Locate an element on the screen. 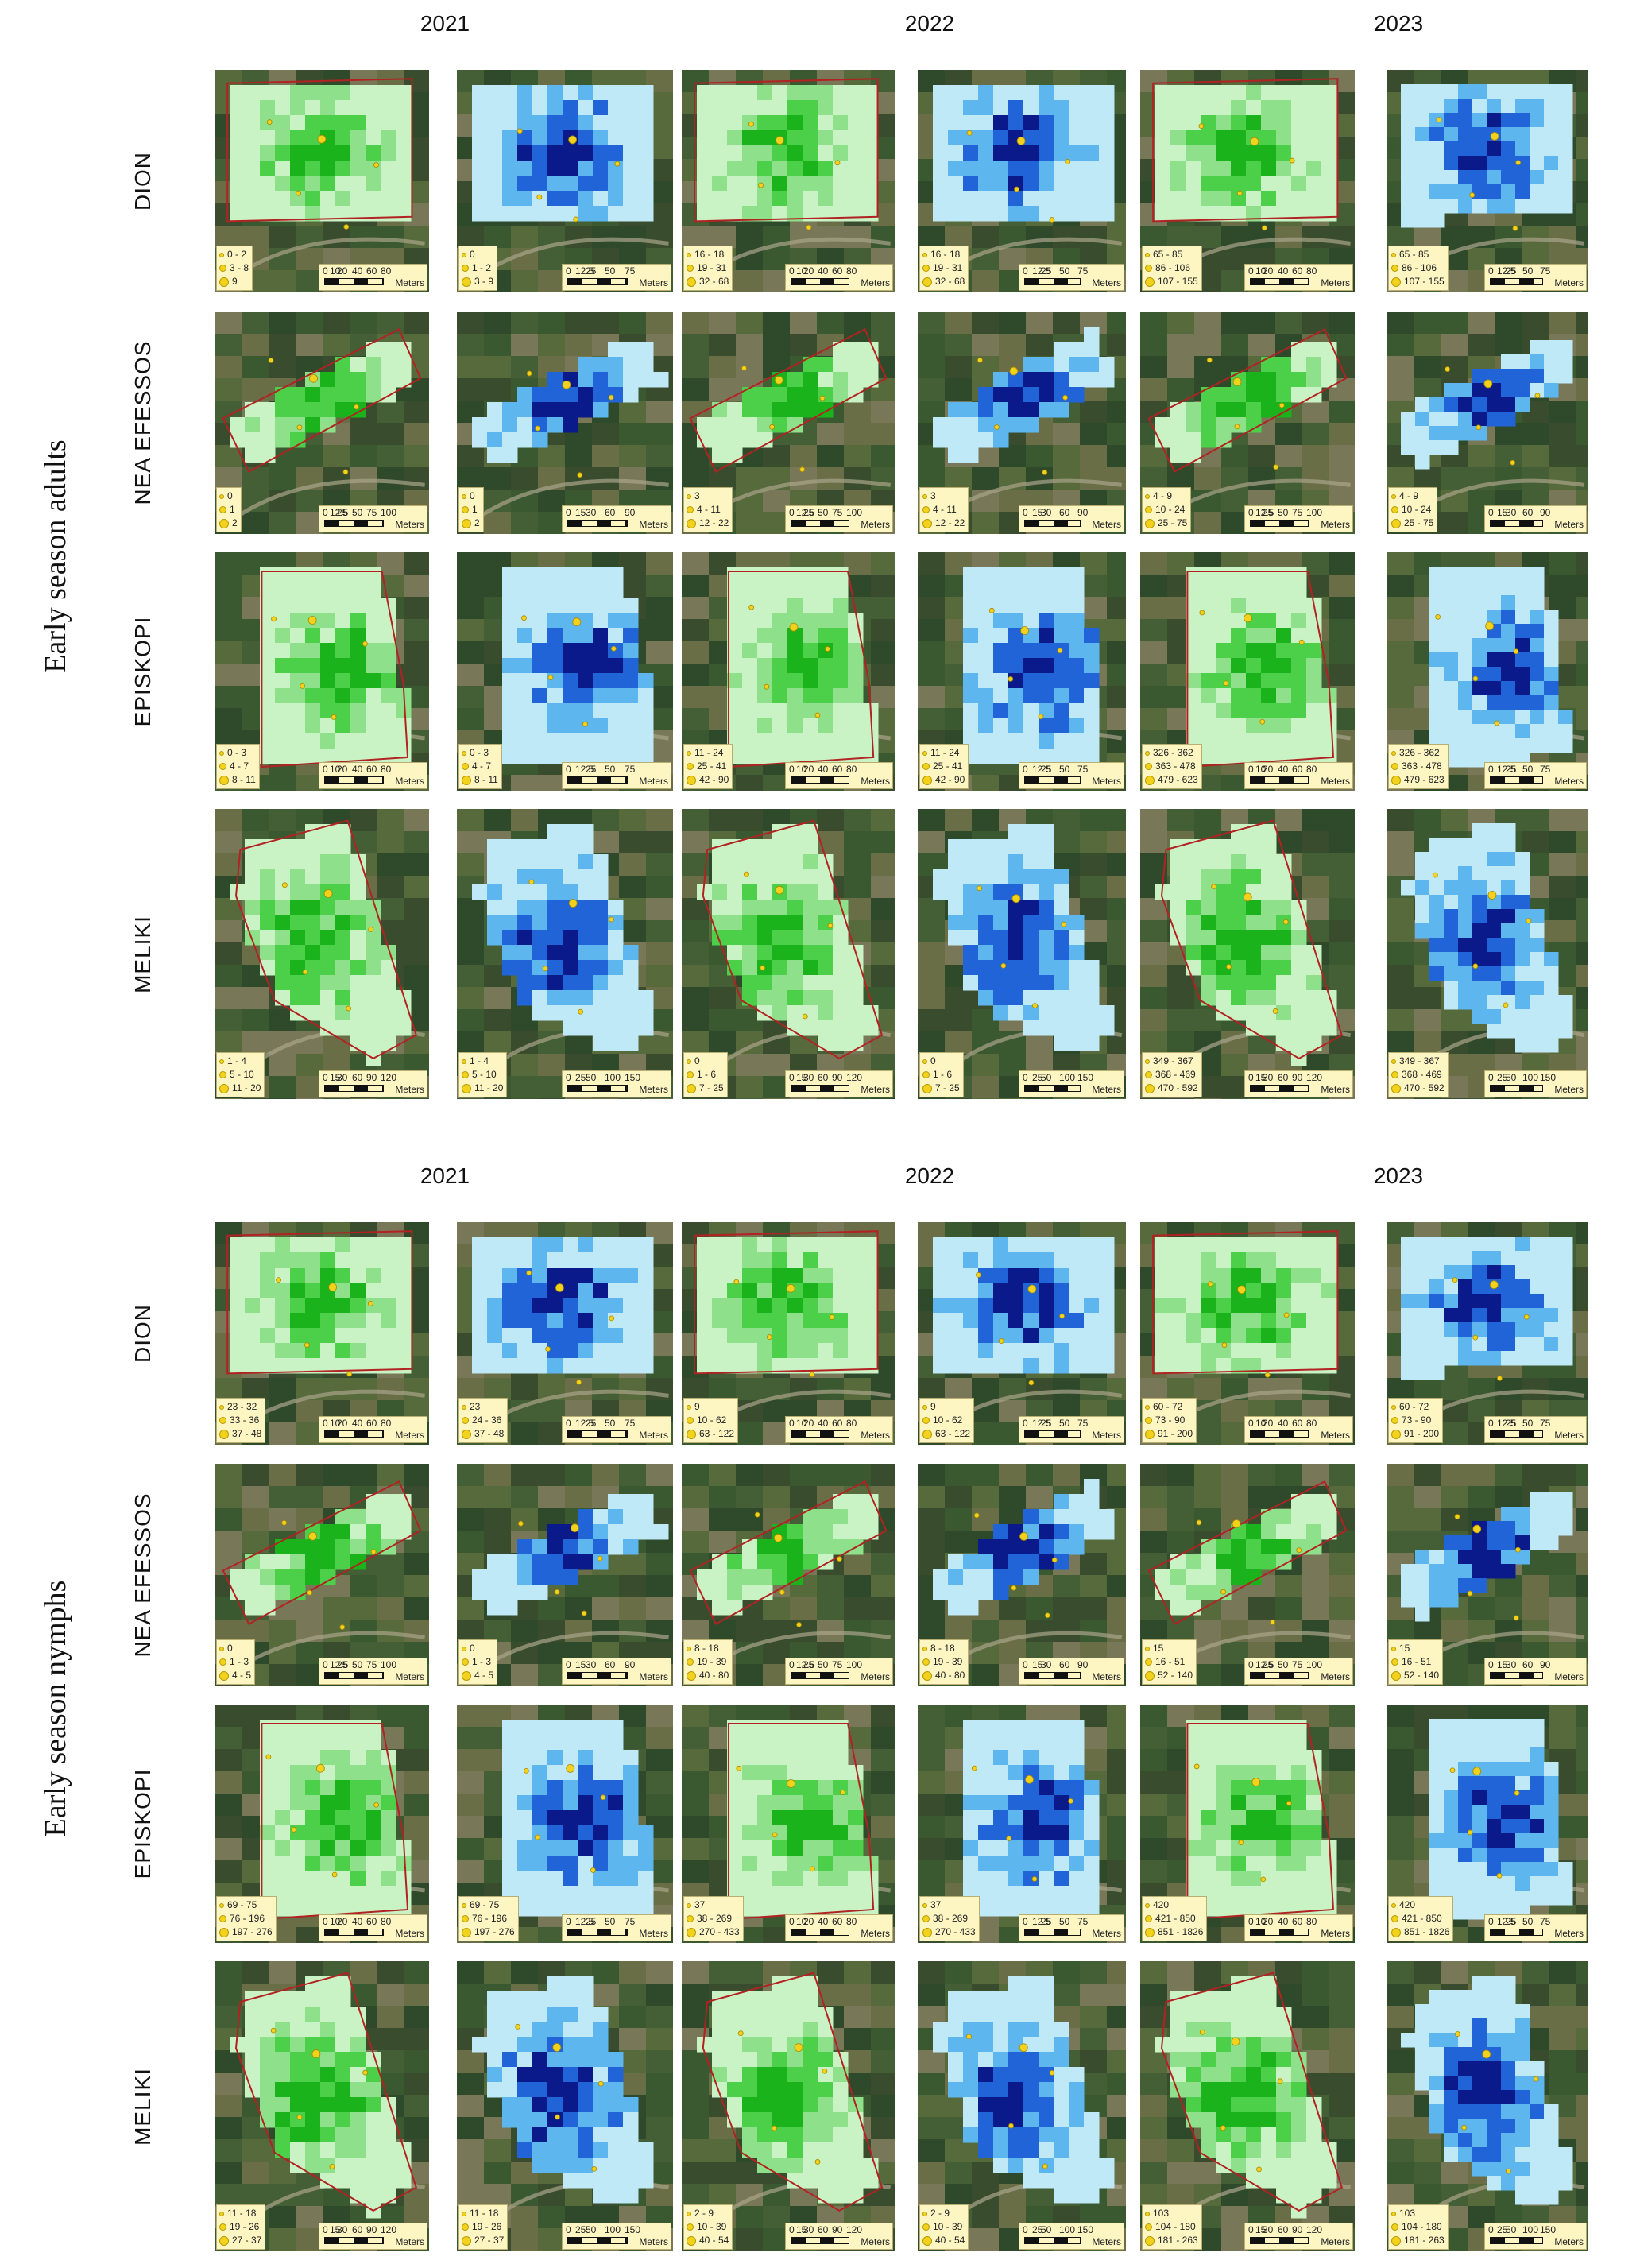 The image size is (1640, 2268). legend-entry: 32 - 68 is located at coordinates (708, 281).